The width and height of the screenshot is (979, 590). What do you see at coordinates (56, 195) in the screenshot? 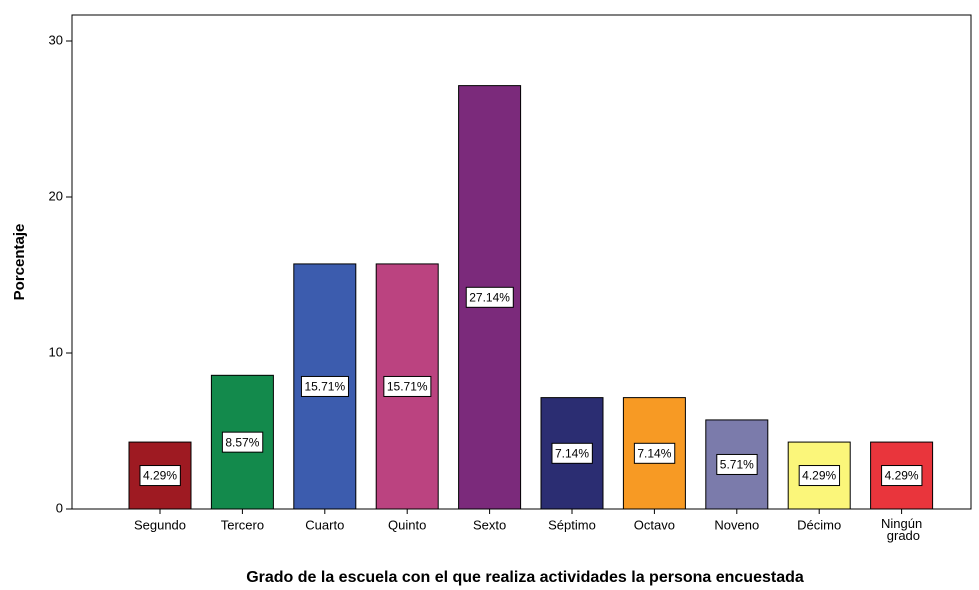
I see `y-tick-label: 20` at bounding box center [56, 195].